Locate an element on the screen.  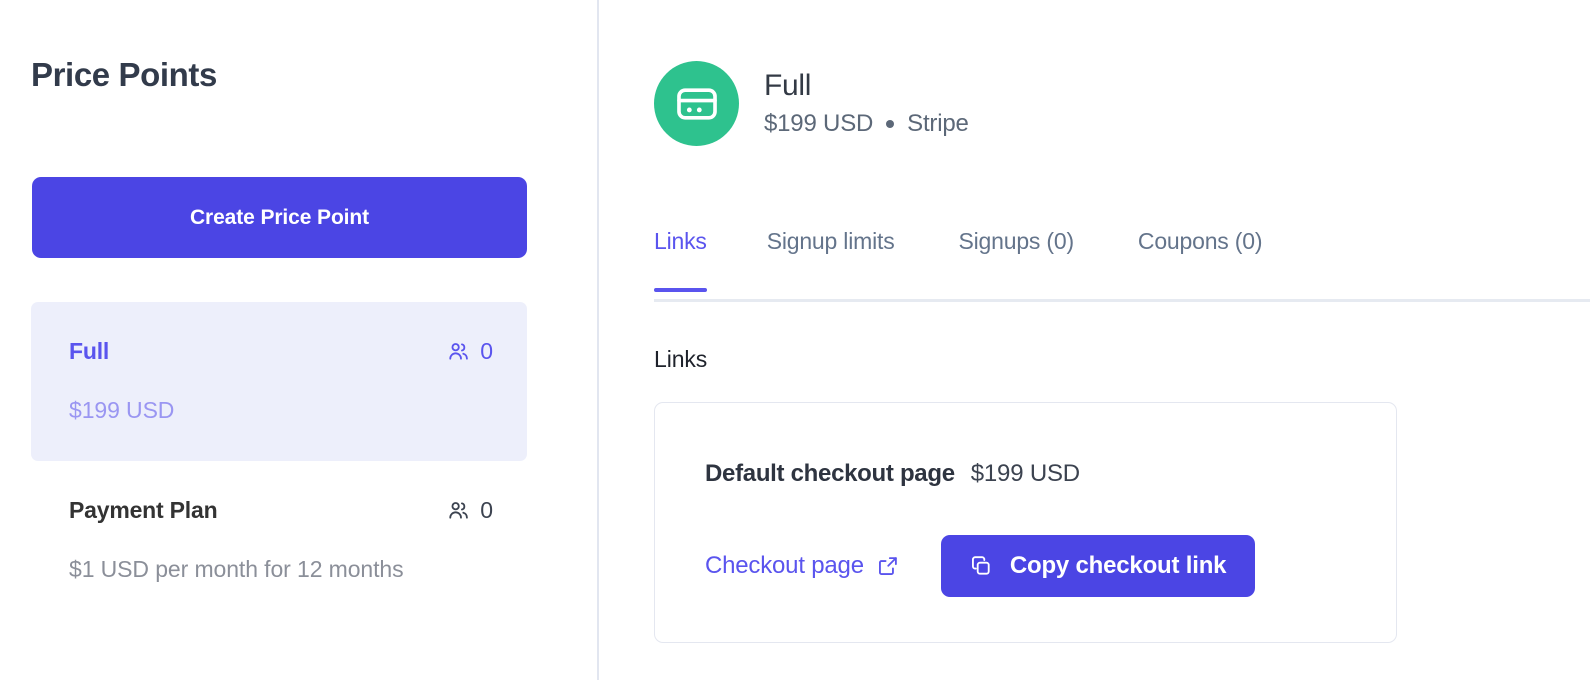
checkout-page-link-label: Checkout page is located at coordinates (784, 565).